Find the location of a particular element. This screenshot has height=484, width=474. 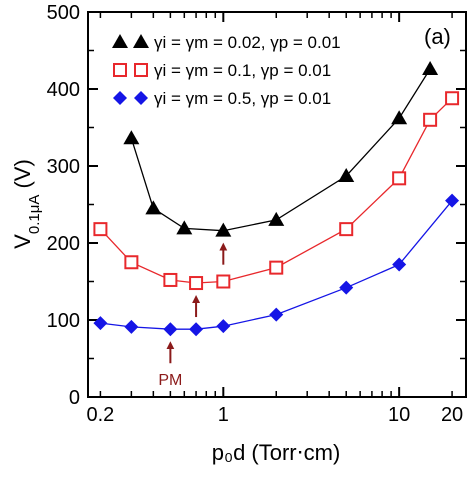

annotations: PM is located at coordinates (193, 315).